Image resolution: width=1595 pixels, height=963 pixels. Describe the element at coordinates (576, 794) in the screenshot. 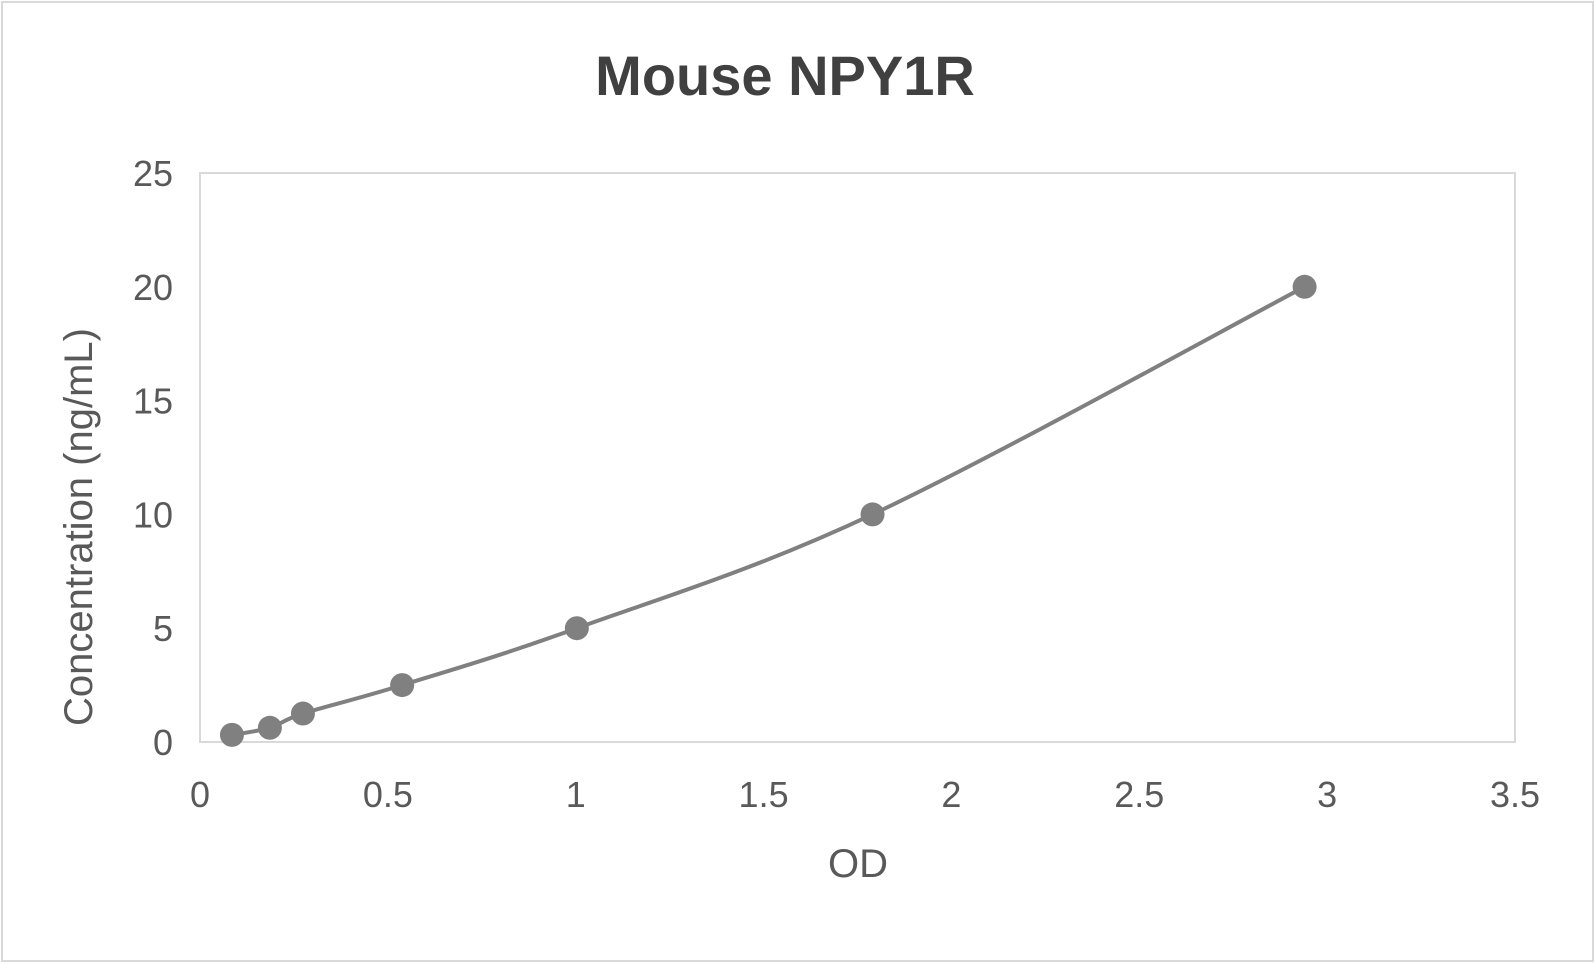

I see `x-tick-label: 1` at that location.